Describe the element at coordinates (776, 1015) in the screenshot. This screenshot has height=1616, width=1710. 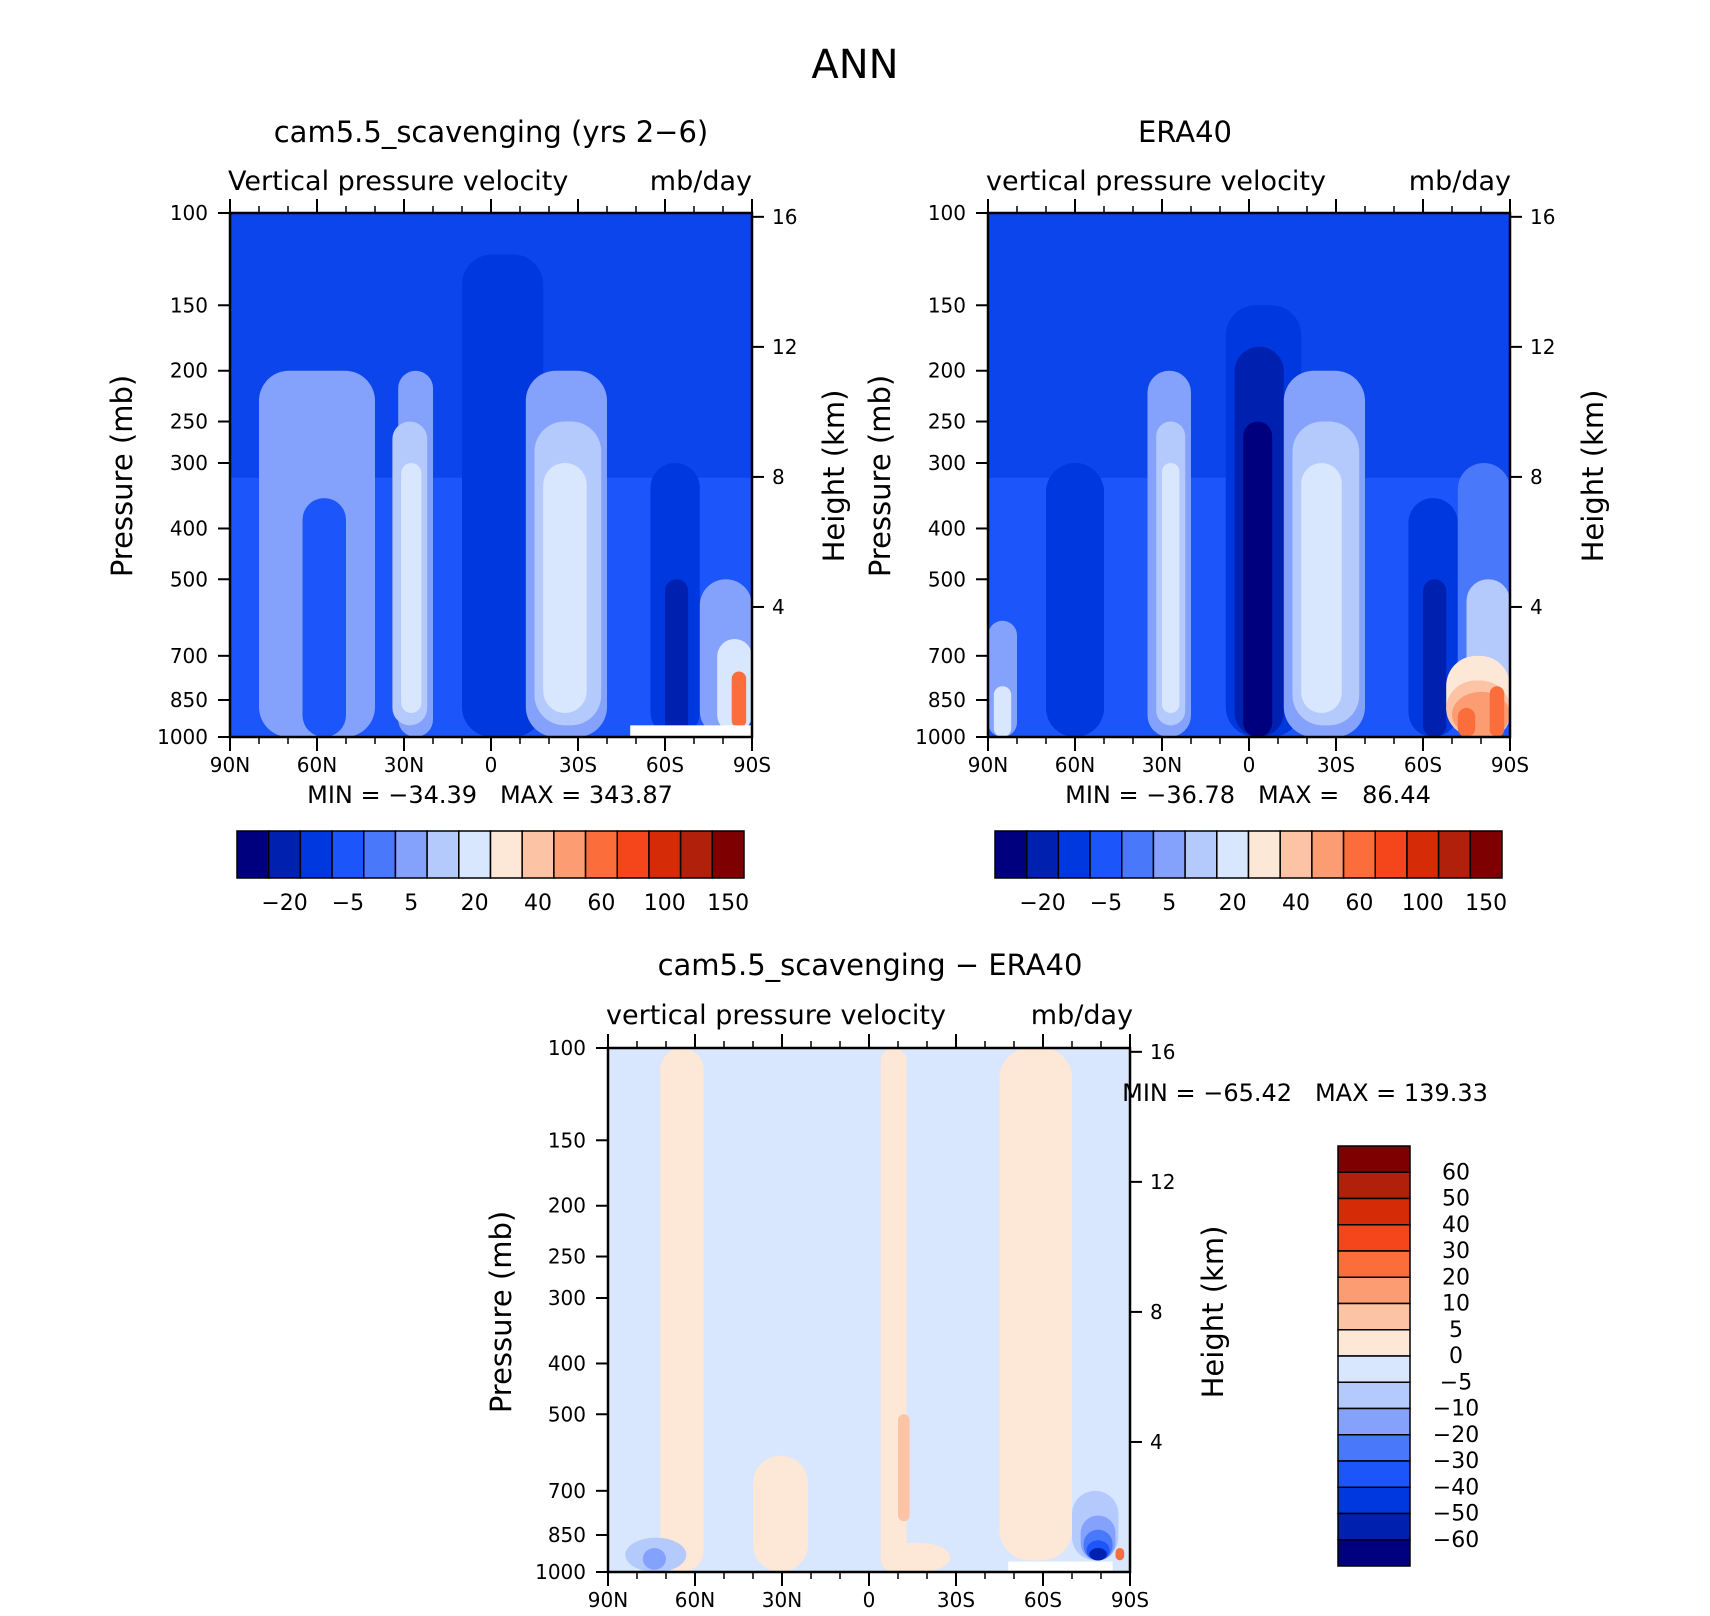
I see `panel-diff-subtitle-left: vertical pressure velocity` at that location.